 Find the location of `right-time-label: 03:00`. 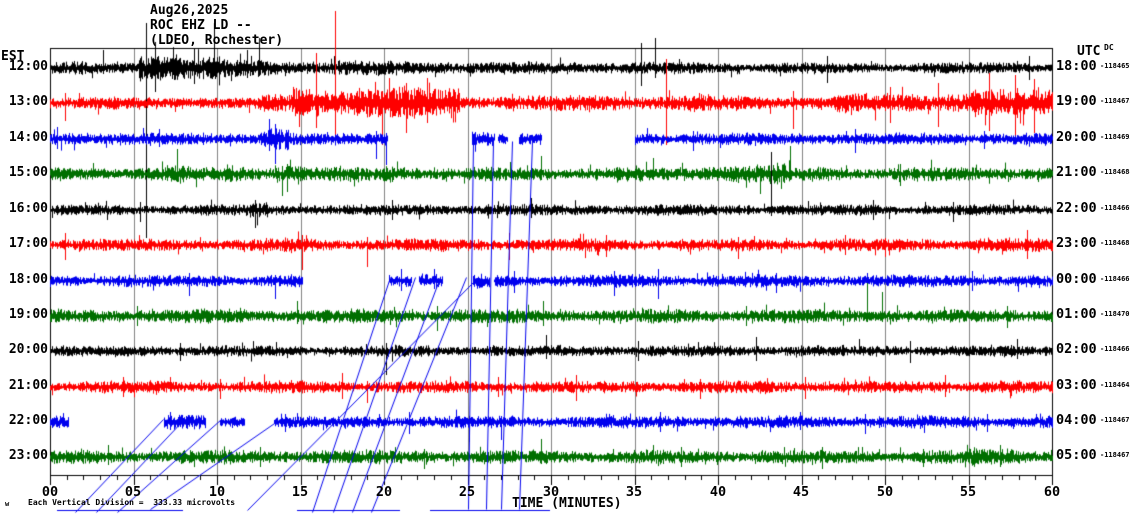

right-time-label: 03:00 is located at coordinates (1076, 385).